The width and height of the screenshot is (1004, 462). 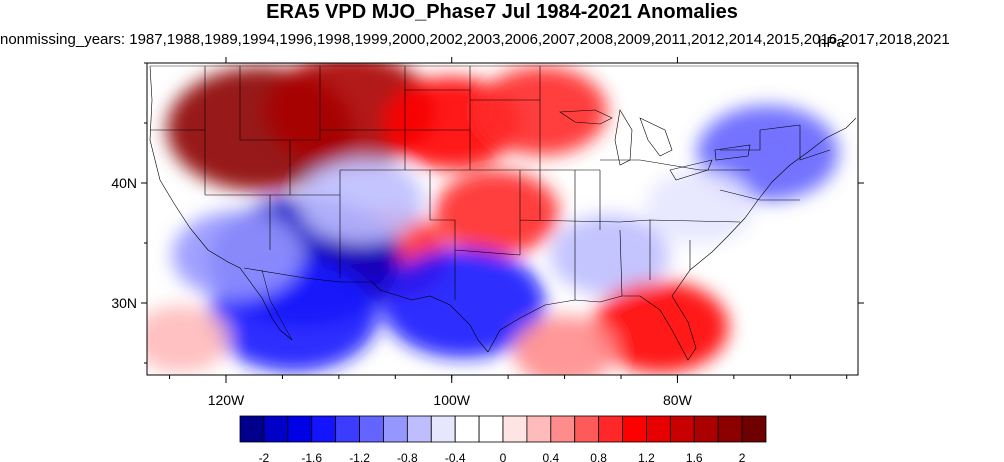 I want to click on anomaly-eastern-pacific, so click(x=188, y=339).